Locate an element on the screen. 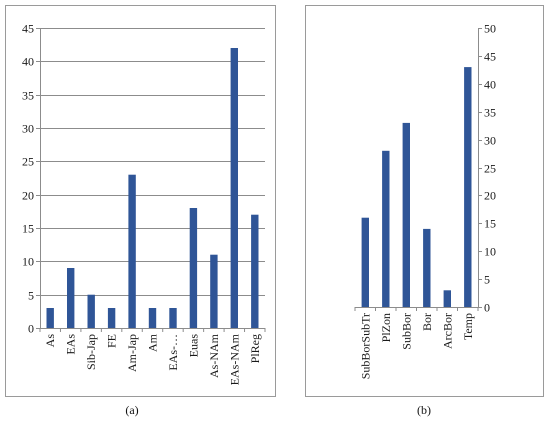  chart-a-category-label: FE is located at coordinates (112, 341).